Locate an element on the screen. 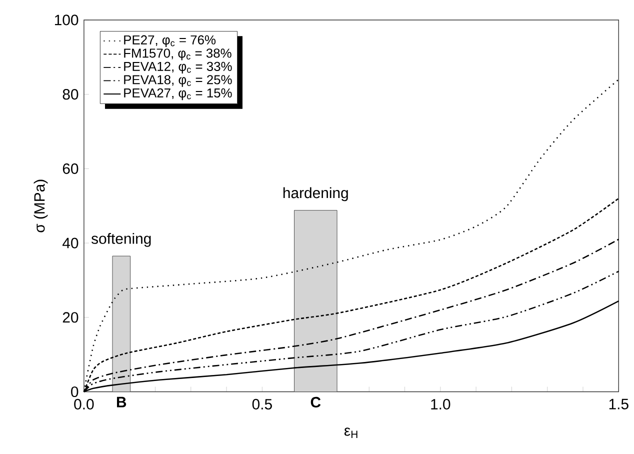  x-tick-label: 0.5 is located at coordinates (262, 404).